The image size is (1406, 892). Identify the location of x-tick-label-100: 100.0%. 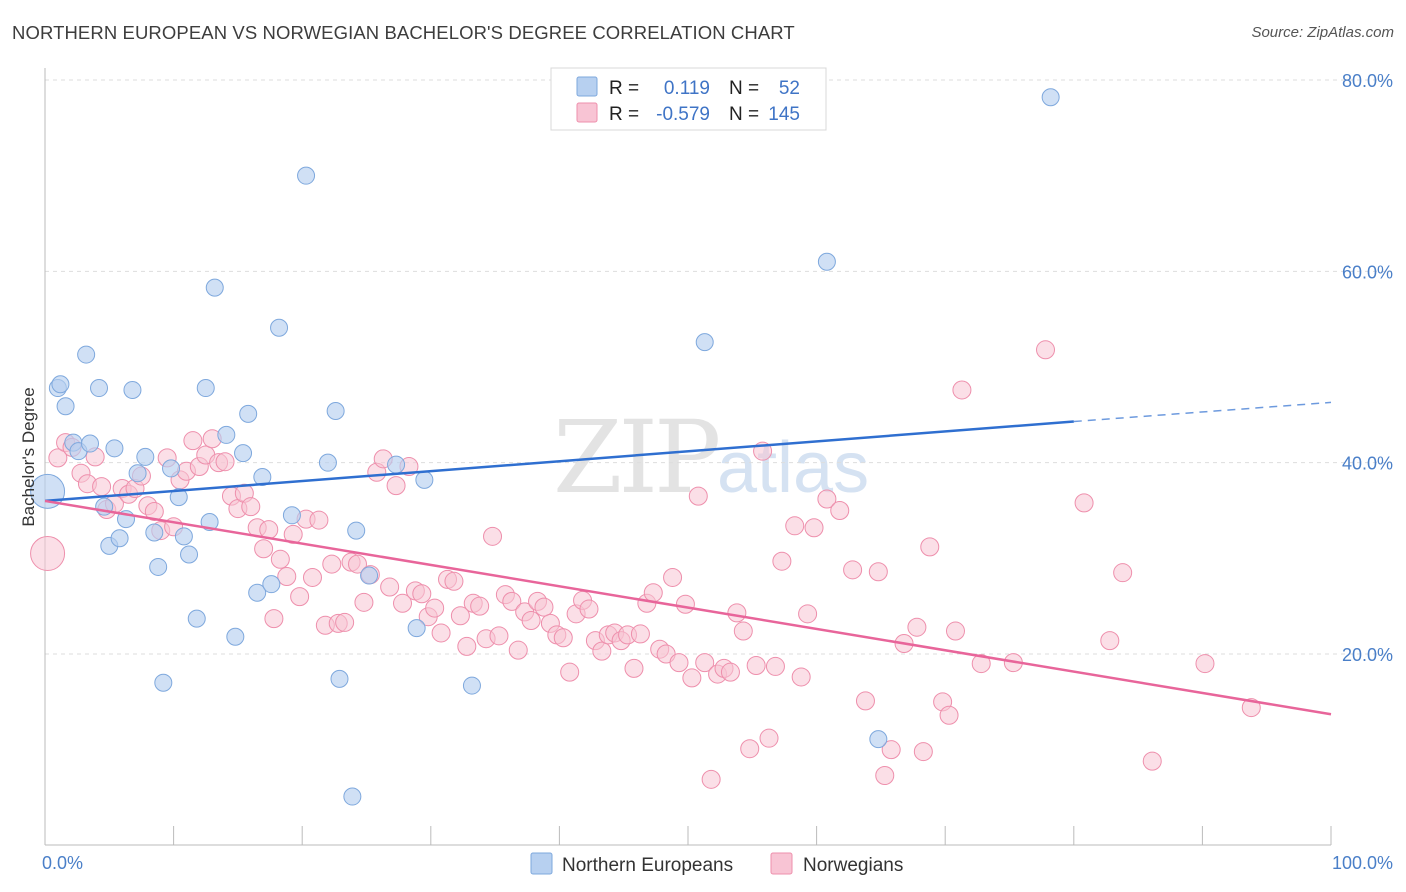
(1362, 863).